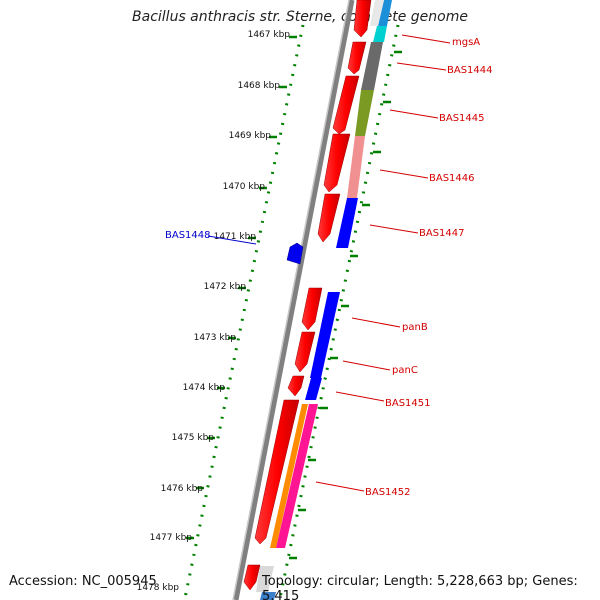 The height and width of the screenshot is (600, 600). I want to click on ruler-label: 1474 kbp, so click(204, 388).